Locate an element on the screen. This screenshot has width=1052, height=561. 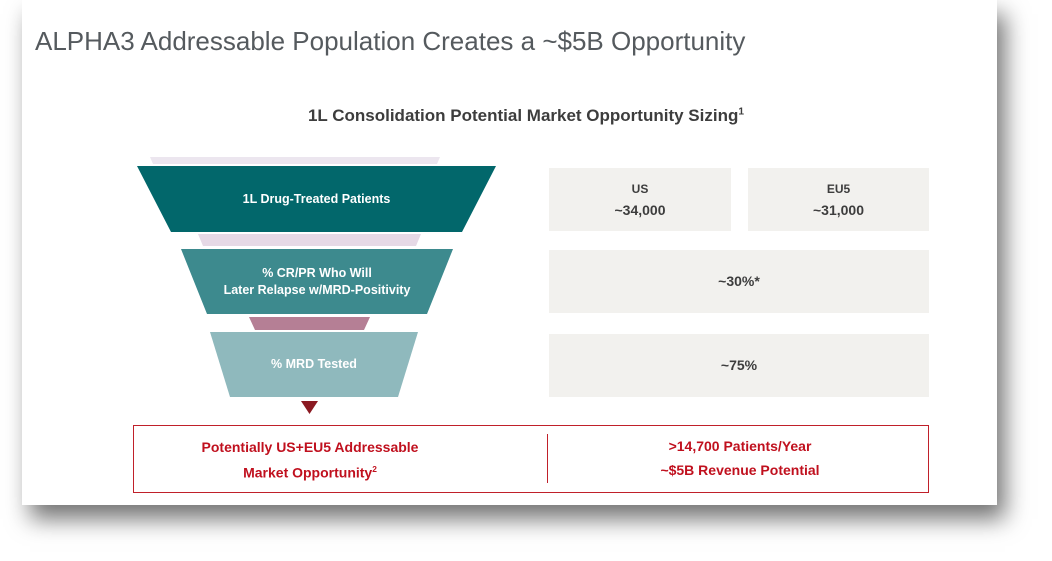
mrd-box: ~75% is located at coordinates (739, 365).